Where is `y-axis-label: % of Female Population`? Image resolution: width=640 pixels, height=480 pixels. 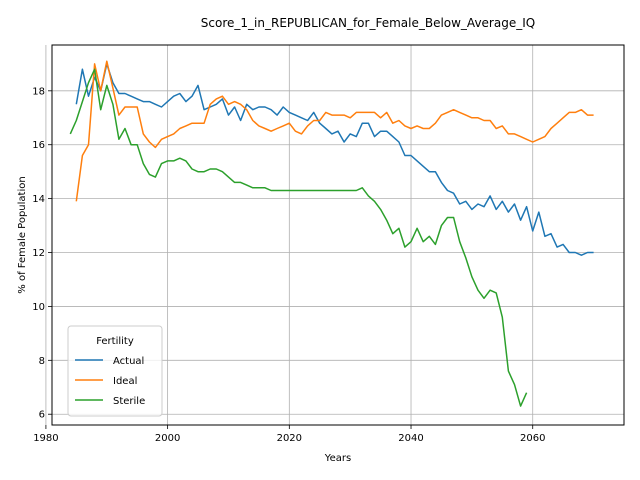
y-axis-label: % of Female Population is located at coordinates (22, 234).